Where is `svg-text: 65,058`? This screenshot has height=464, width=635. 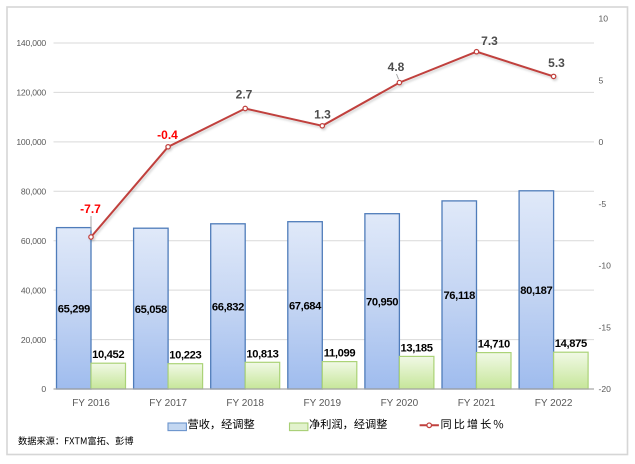 svg-text: 65,058 is located at coordinates (151, 310).